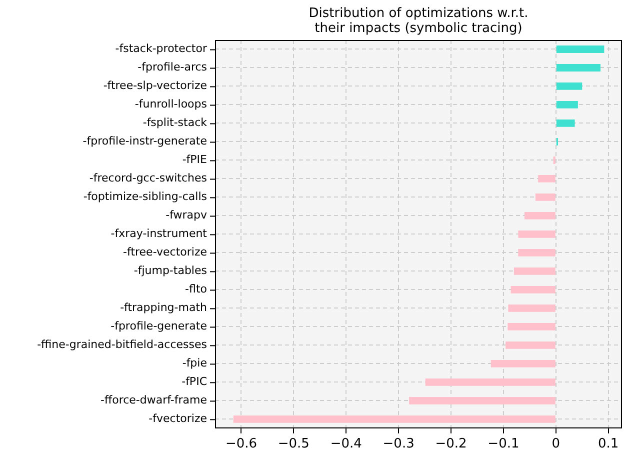  Describe the element at coordinates (148, 178) in the screenshot. I see `y-tick-label: -frecord-gcc-switches` at that location.